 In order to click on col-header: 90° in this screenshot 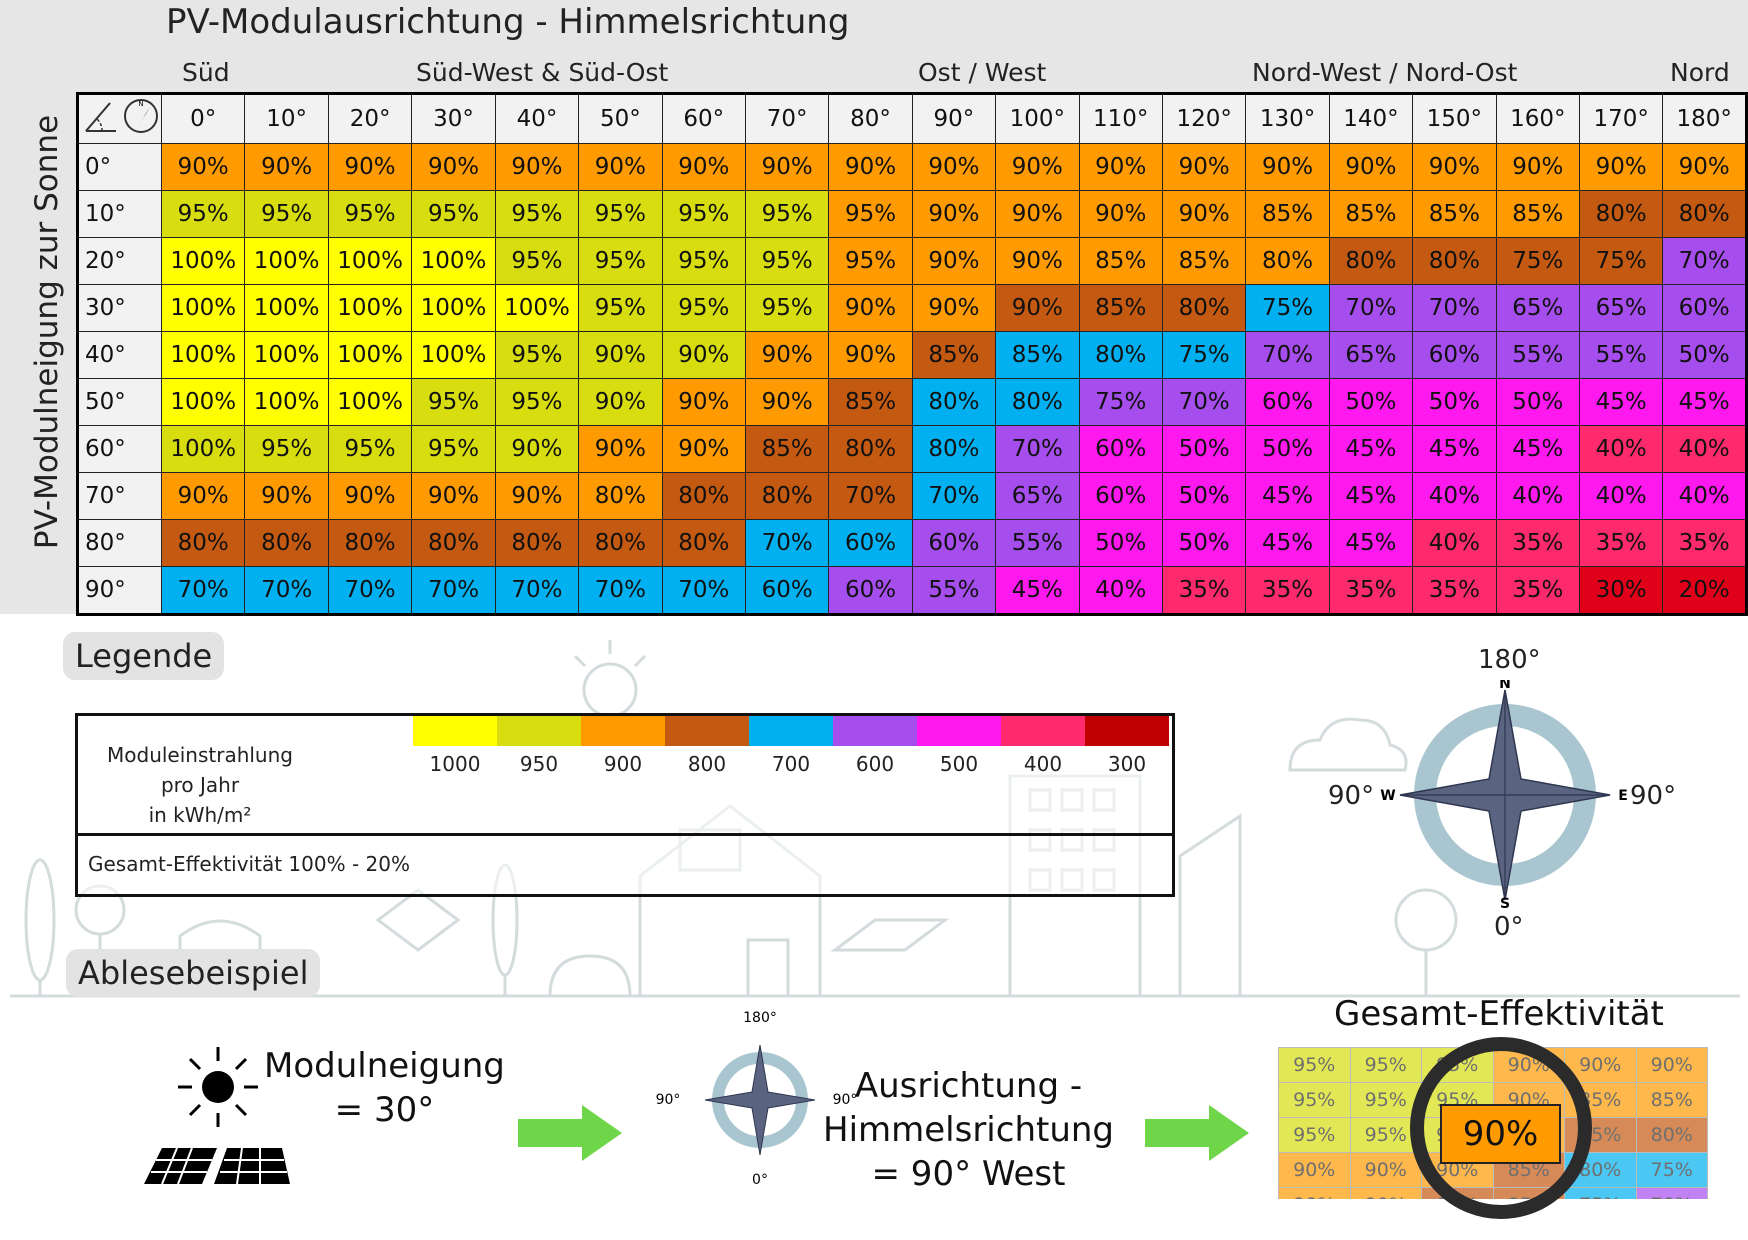, I will do `click(954, 118)`.